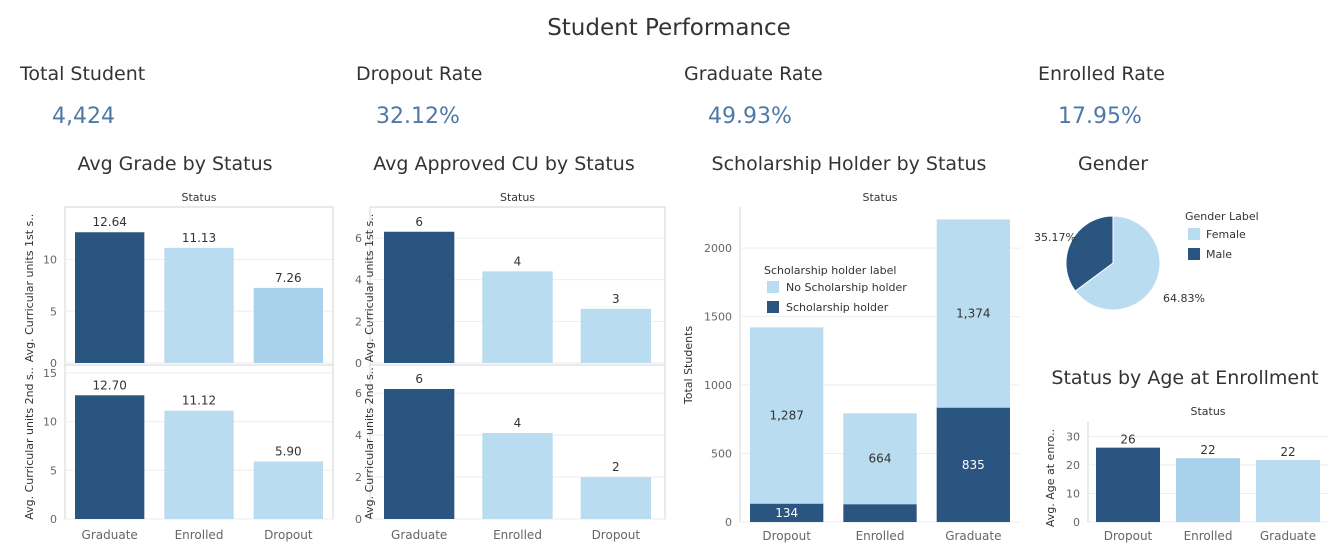 The width and height of the screenshot is (1338, 555). I want to click on y-tick-label: 15, so click(50, 373).